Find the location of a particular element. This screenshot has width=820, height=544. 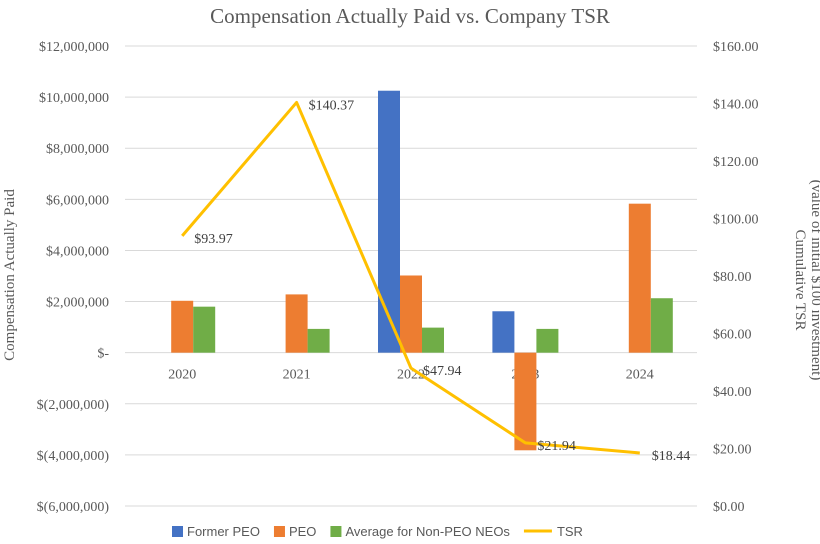

legend-label-tsr: TSR is located at coordinates (570, 531).